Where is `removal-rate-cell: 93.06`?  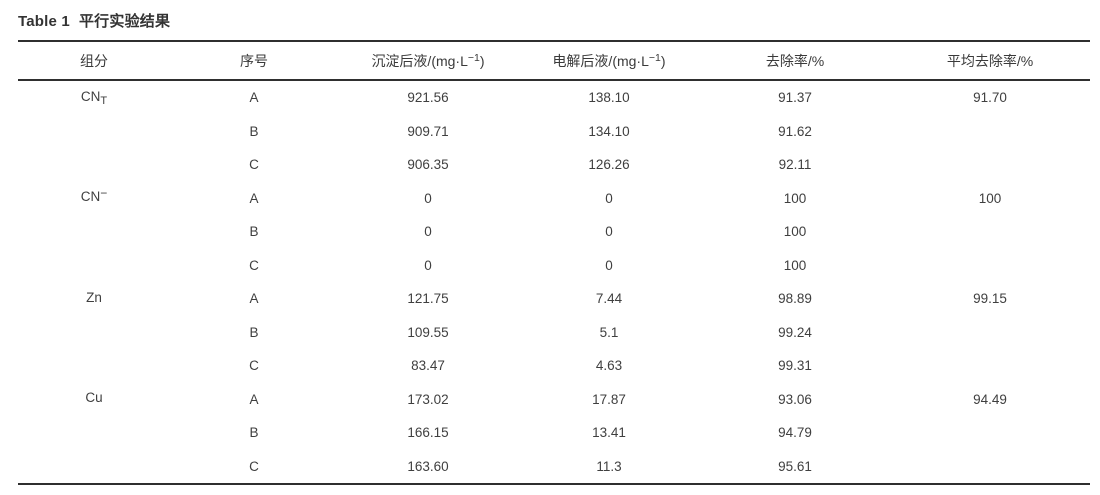 removal-rate-cell: 93.06 is located at coordinates (795, 399).